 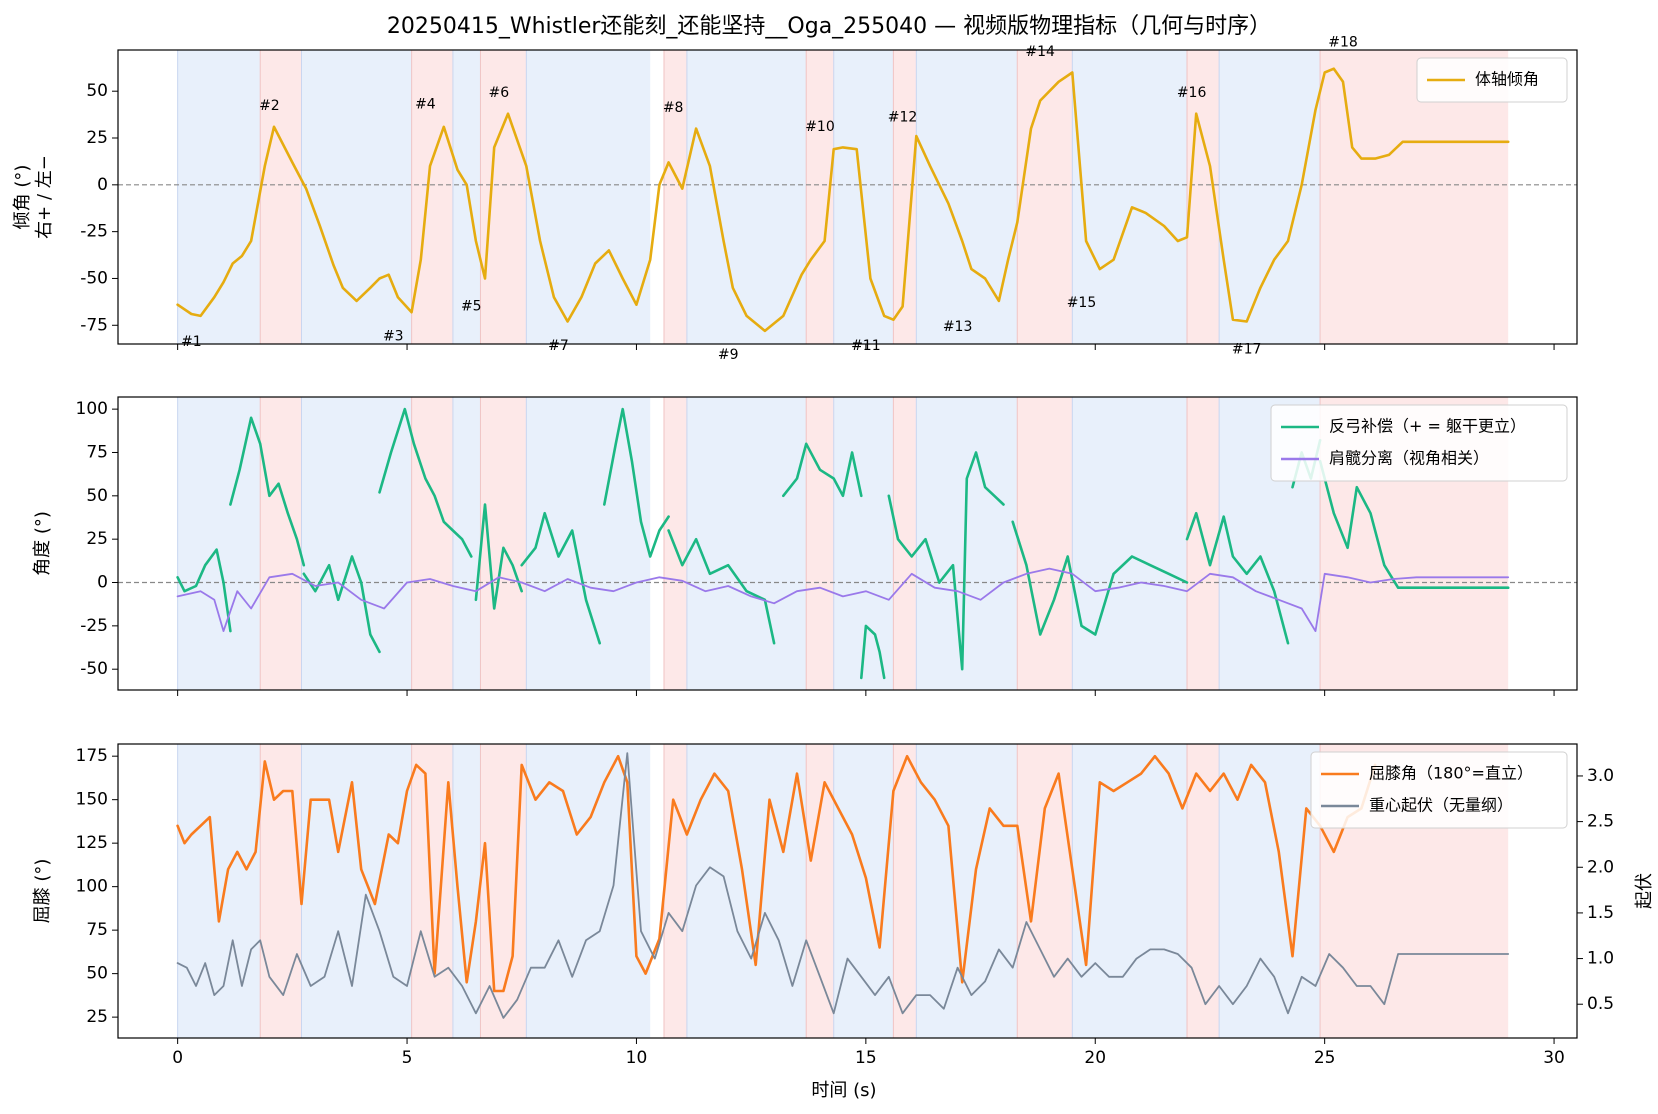 What do you see at coordinates (97, 452) in the screenshot?
I see `y-tick-label: 75` at bounding box center [97, 452].